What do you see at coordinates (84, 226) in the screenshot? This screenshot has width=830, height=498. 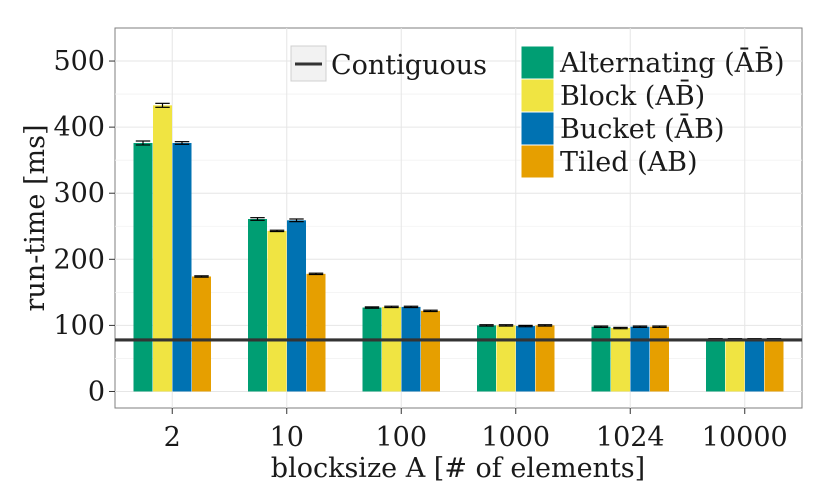 I see `y-axis: 0 100 200 300 400 500` at bounding box center [84, 226].